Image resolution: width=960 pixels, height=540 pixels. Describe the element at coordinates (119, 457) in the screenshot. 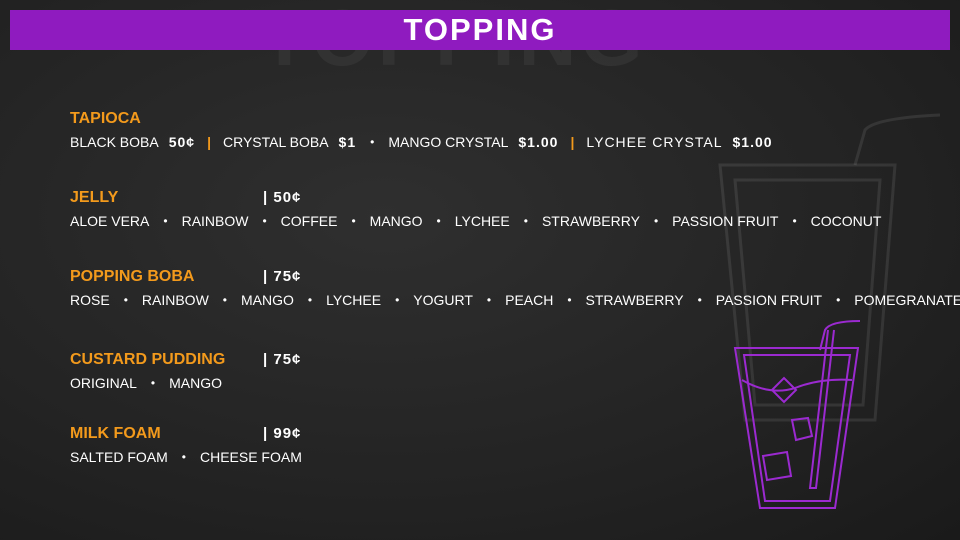

I see `item: SALTED FOAM` at that location.